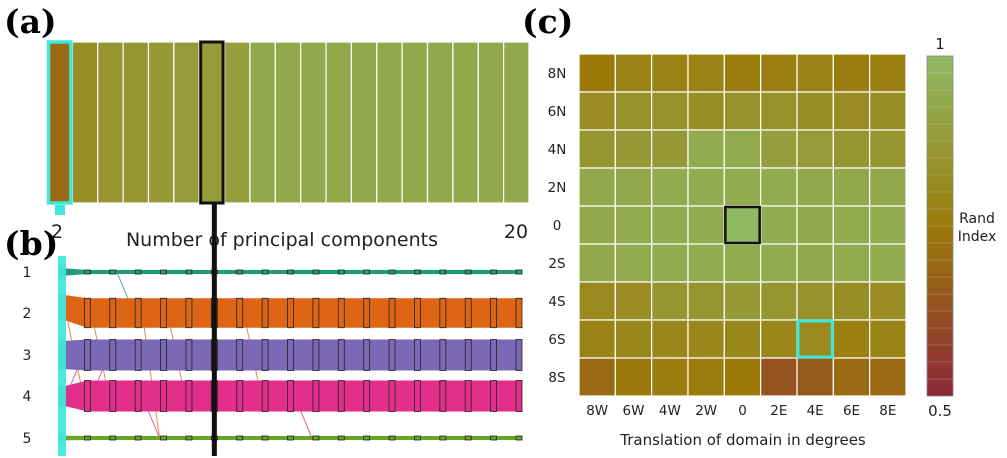  Describe the element at coordinates (27, 314) in the screenshot. I see `panel-b-y-tick-2: 2` at that location.